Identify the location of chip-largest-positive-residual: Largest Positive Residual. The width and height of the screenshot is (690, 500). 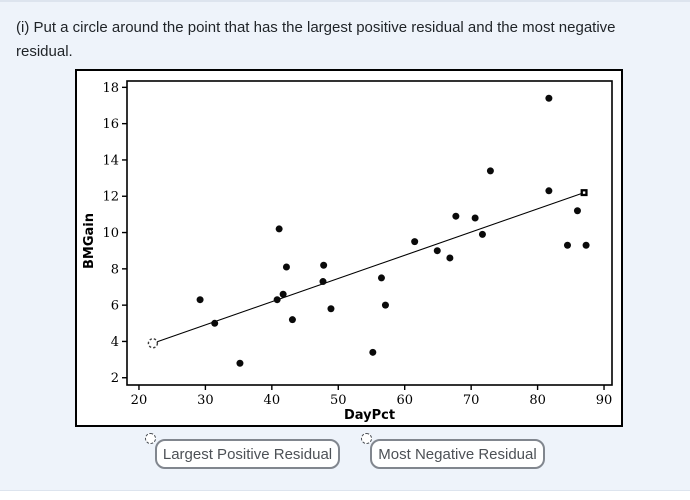
(247, 454).